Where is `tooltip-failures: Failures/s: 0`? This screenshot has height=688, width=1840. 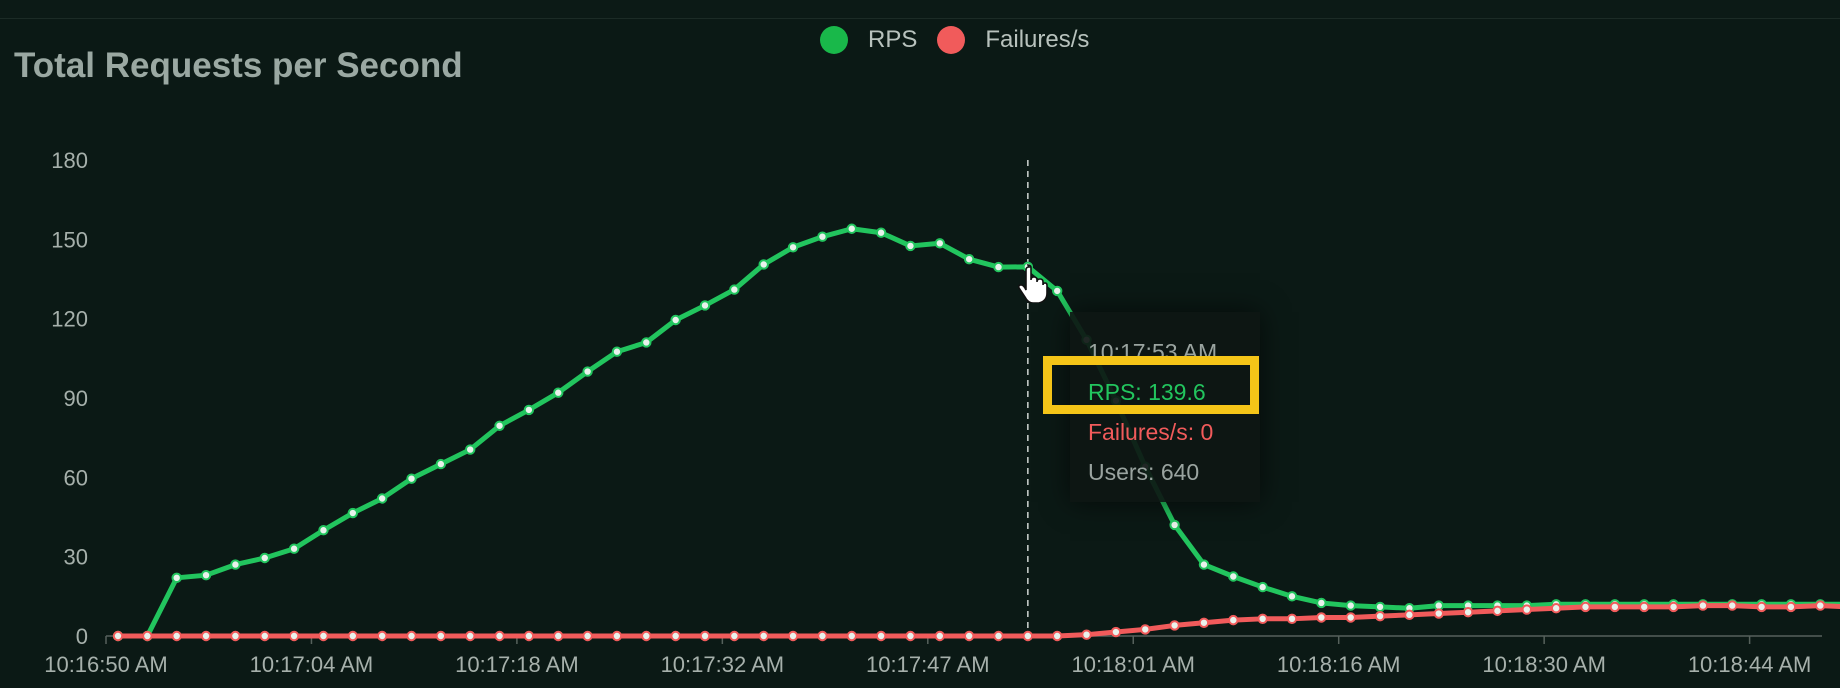
tooltip-failures: Failures/s: 0 is located at coordinates (1151, 432).